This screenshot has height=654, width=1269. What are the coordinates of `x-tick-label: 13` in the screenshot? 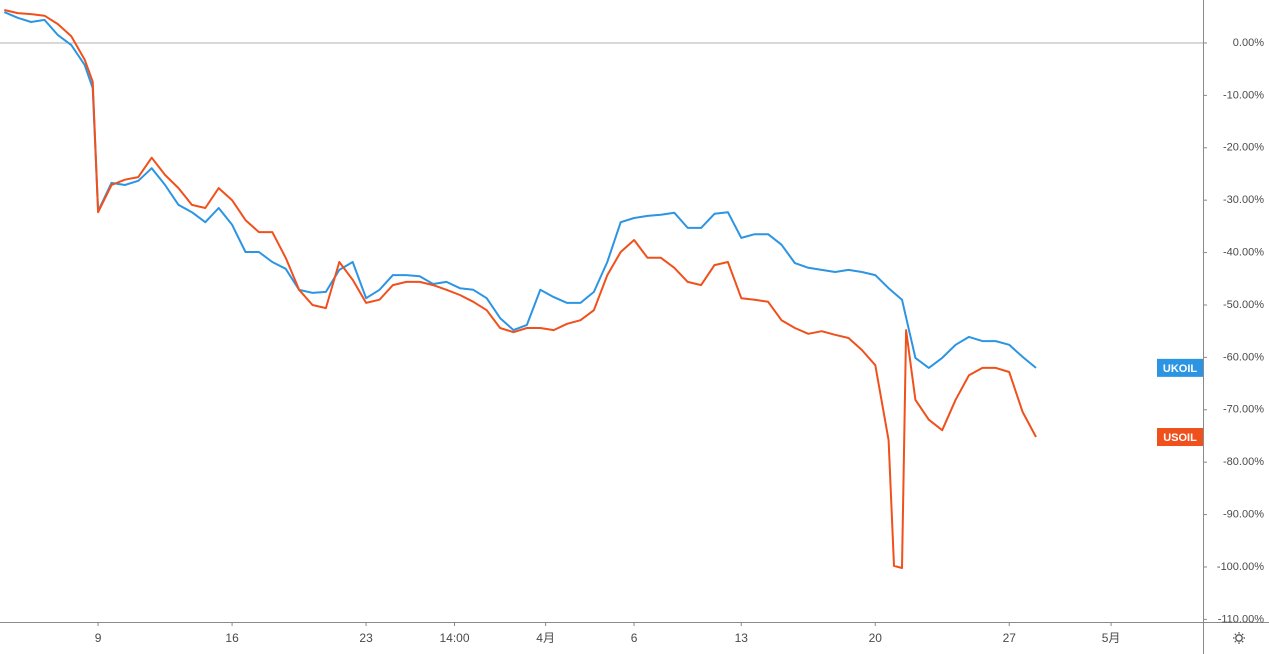 It's located at (742, 638).